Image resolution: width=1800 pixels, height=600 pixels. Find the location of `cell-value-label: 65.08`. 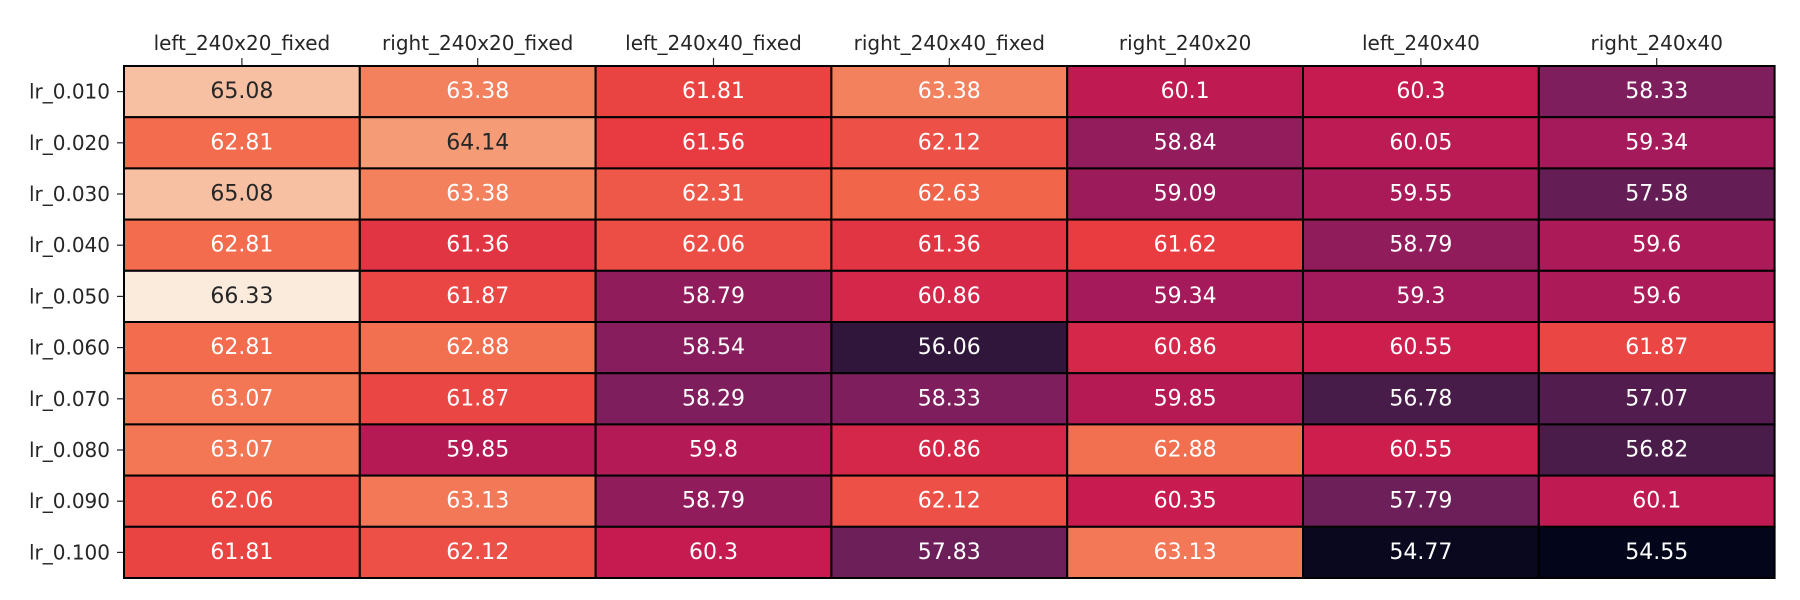

cell-value-label: 65.08 is located at coordinates (241, 91).